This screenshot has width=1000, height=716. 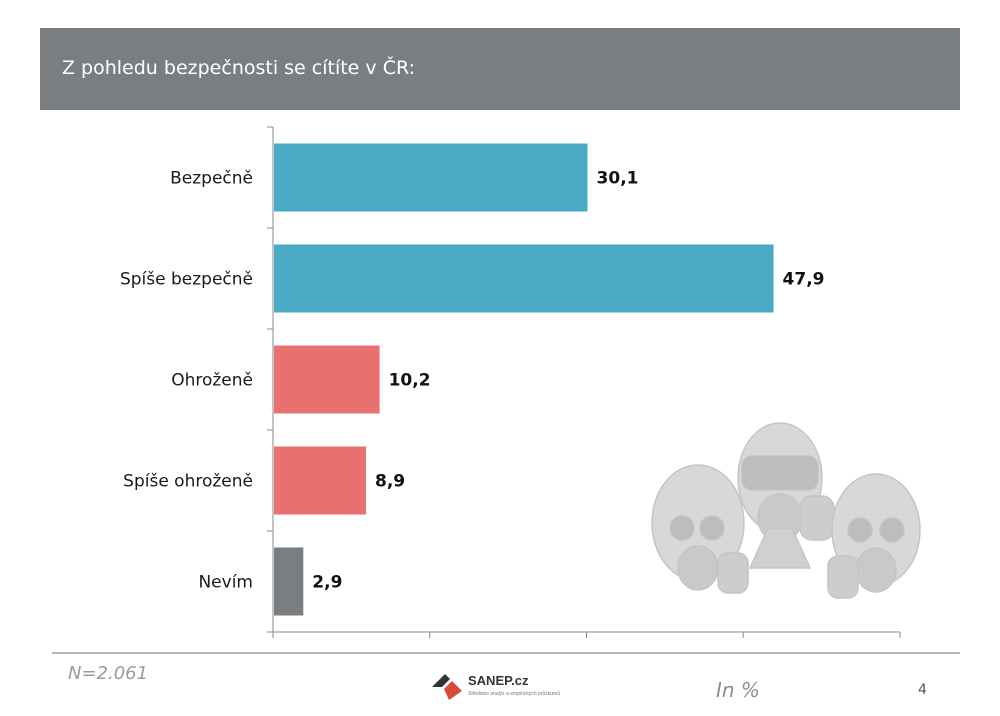 I want to click on value-label: 30,1, so click(x=618, y=179).